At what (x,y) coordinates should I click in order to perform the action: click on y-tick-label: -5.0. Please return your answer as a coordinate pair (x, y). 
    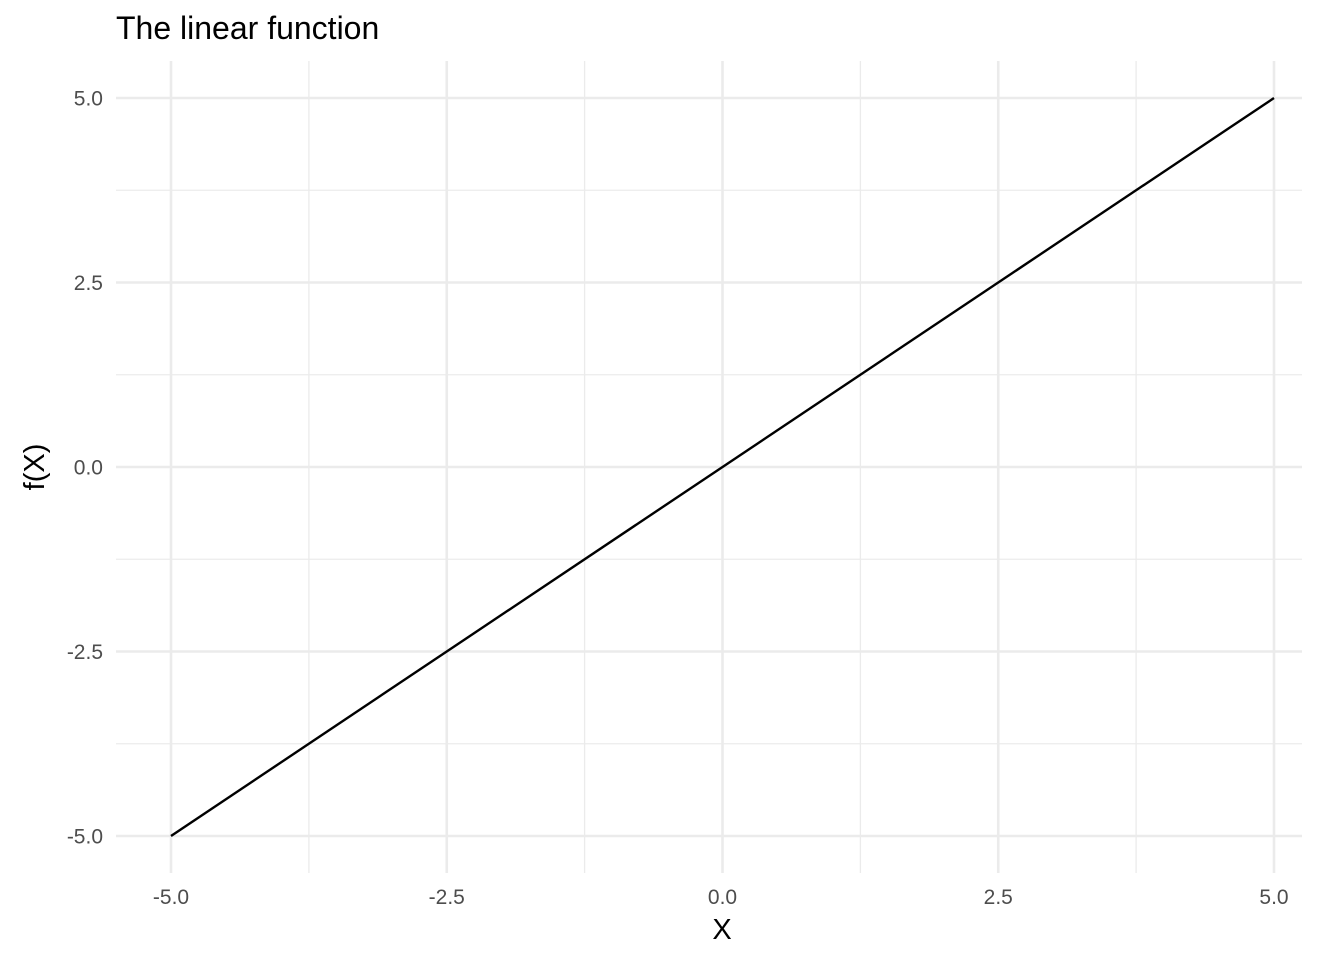
    Looking at the image, I should click on (85, 837).